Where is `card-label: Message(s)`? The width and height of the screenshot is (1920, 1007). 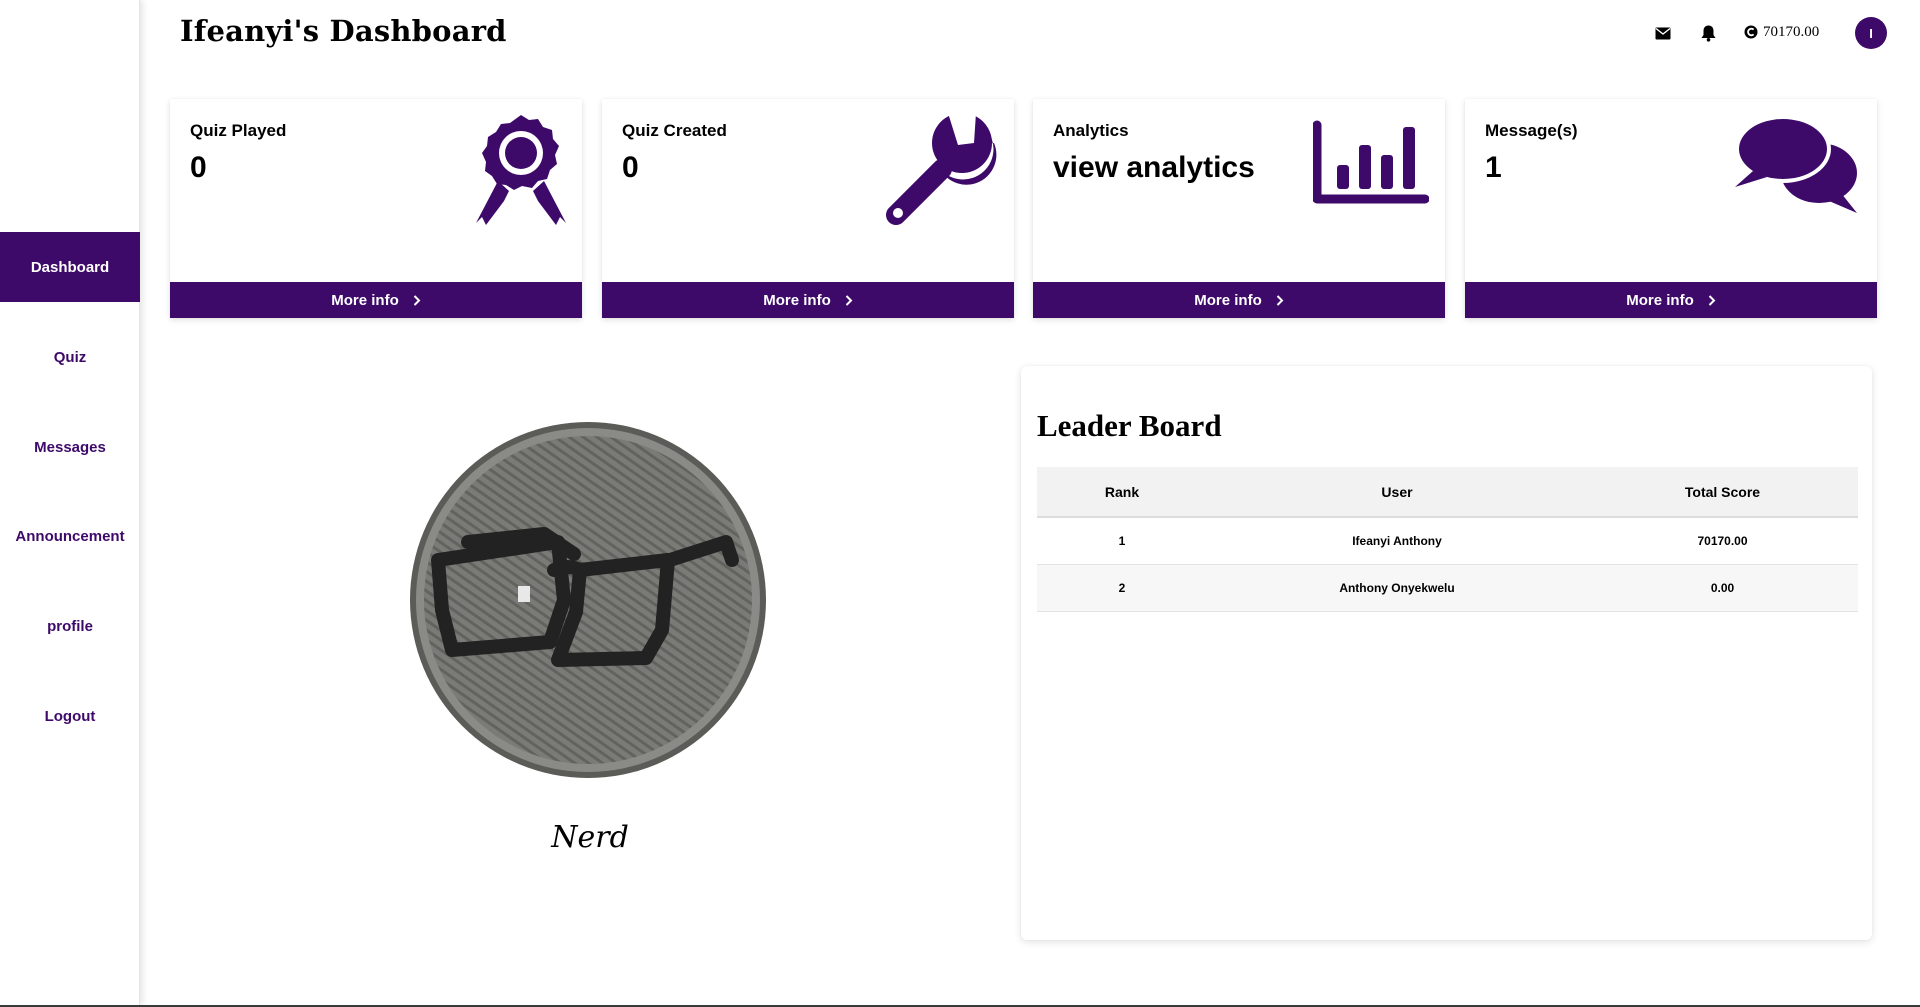
card-label: Message(s) is located at coordinates (1531, 130).